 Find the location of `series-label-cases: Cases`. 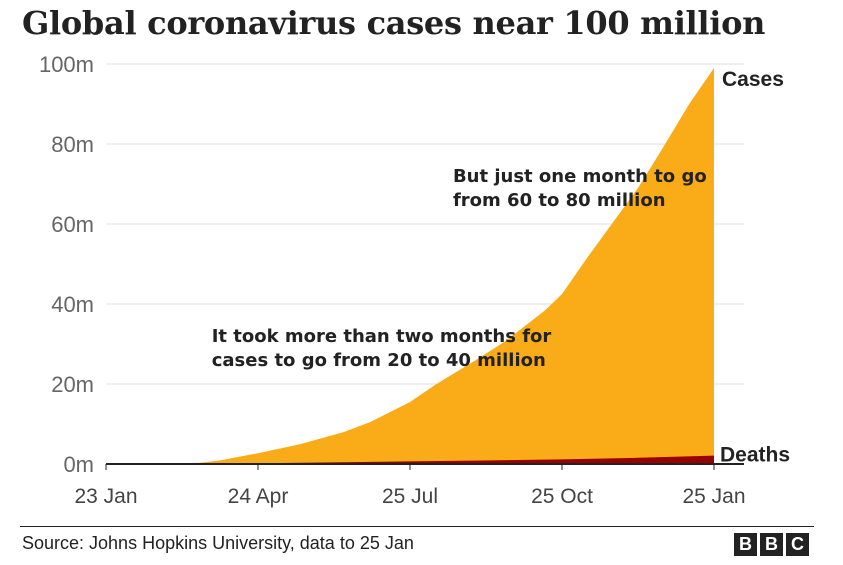

series-label-cases: Cases is located at coordinates (753, 79).